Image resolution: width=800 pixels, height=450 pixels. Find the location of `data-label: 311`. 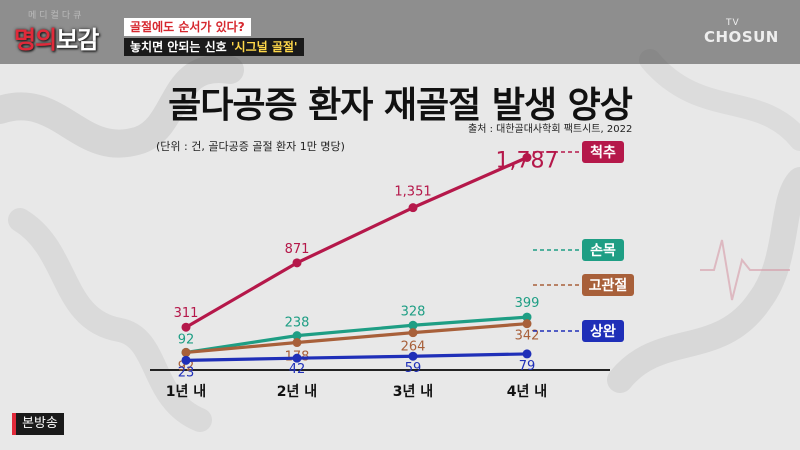

data-label: 311 is located at coordinates (186, 313).